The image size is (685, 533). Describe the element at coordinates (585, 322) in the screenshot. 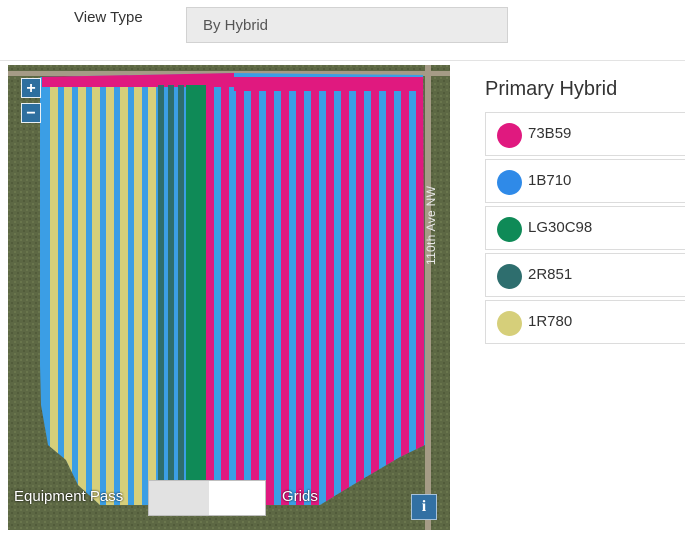

I see `legend-item-1r780: 1R780` at that location.